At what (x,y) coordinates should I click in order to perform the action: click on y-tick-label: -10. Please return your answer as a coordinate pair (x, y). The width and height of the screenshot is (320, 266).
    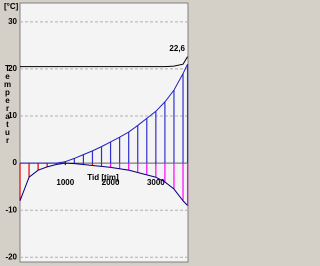
    Looking at the image, I should click on (11, 209).